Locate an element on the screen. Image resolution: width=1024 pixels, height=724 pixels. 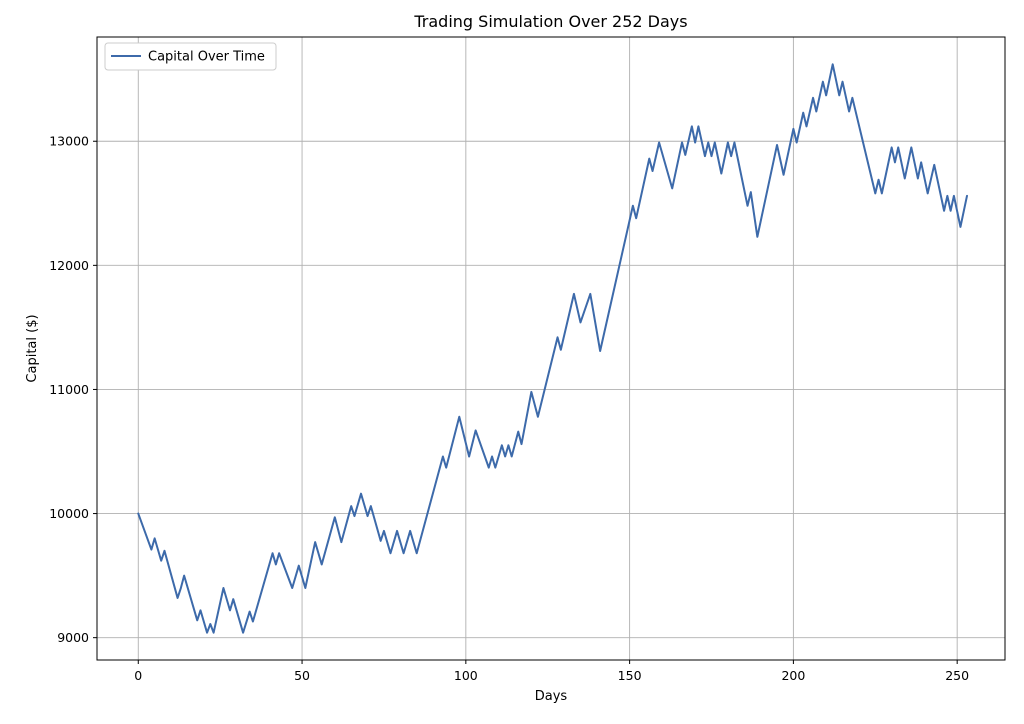
y-tick-label: 12000 is located at coordinates (69, 265).